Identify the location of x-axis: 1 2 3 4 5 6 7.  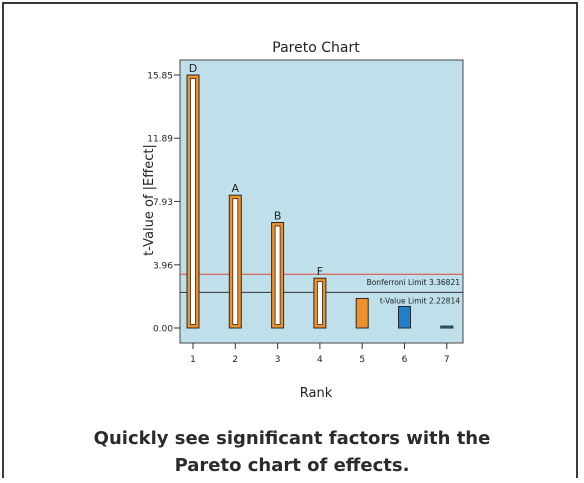
(320, 354).